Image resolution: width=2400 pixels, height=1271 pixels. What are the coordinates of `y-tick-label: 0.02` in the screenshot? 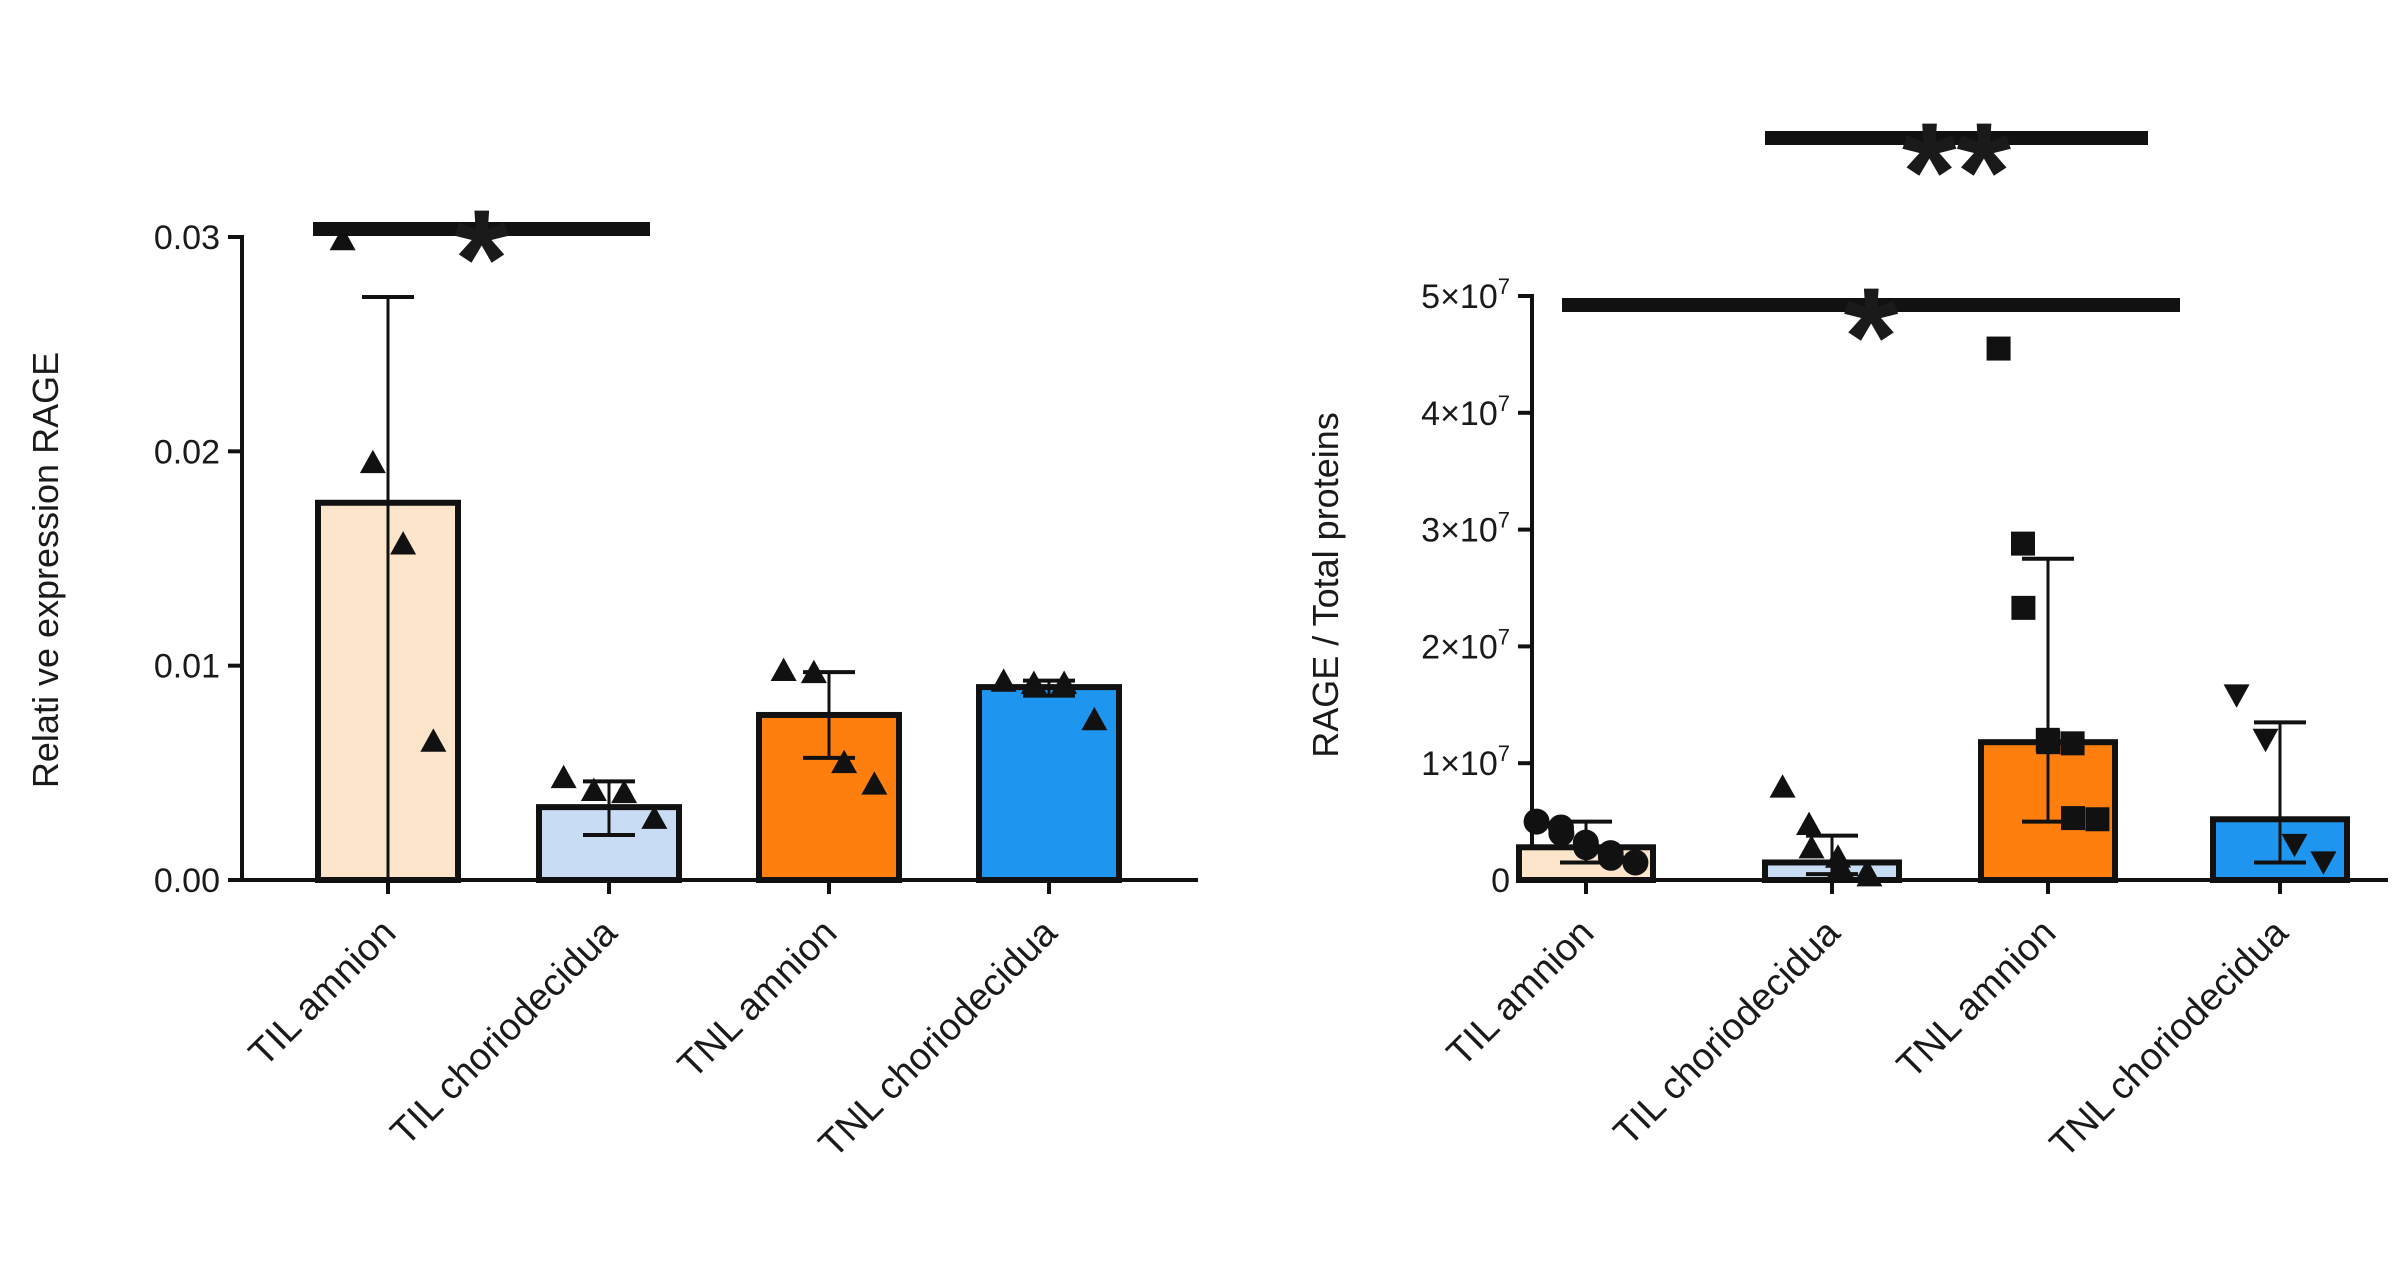 It's located at (187, 452).